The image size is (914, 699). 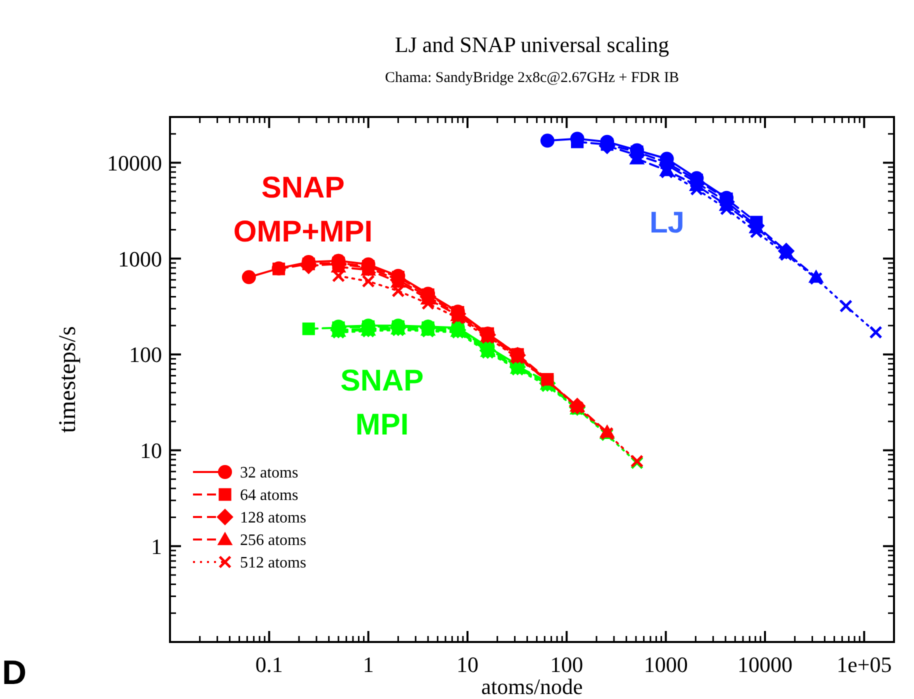 What do you see at coordinates (467, 664) in the screenshot?
I see `x-tick-label: 10` at bounding box center [467, 664].